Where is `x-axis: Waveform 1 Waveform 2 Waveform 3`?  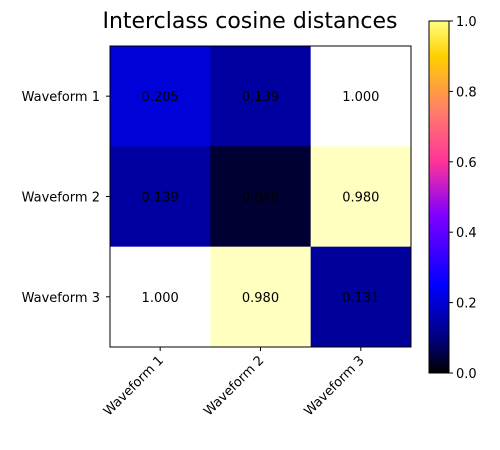
x-axis: Waveform 1 Waveform 2 Waveform 3 is located at coordinates (234, 382).